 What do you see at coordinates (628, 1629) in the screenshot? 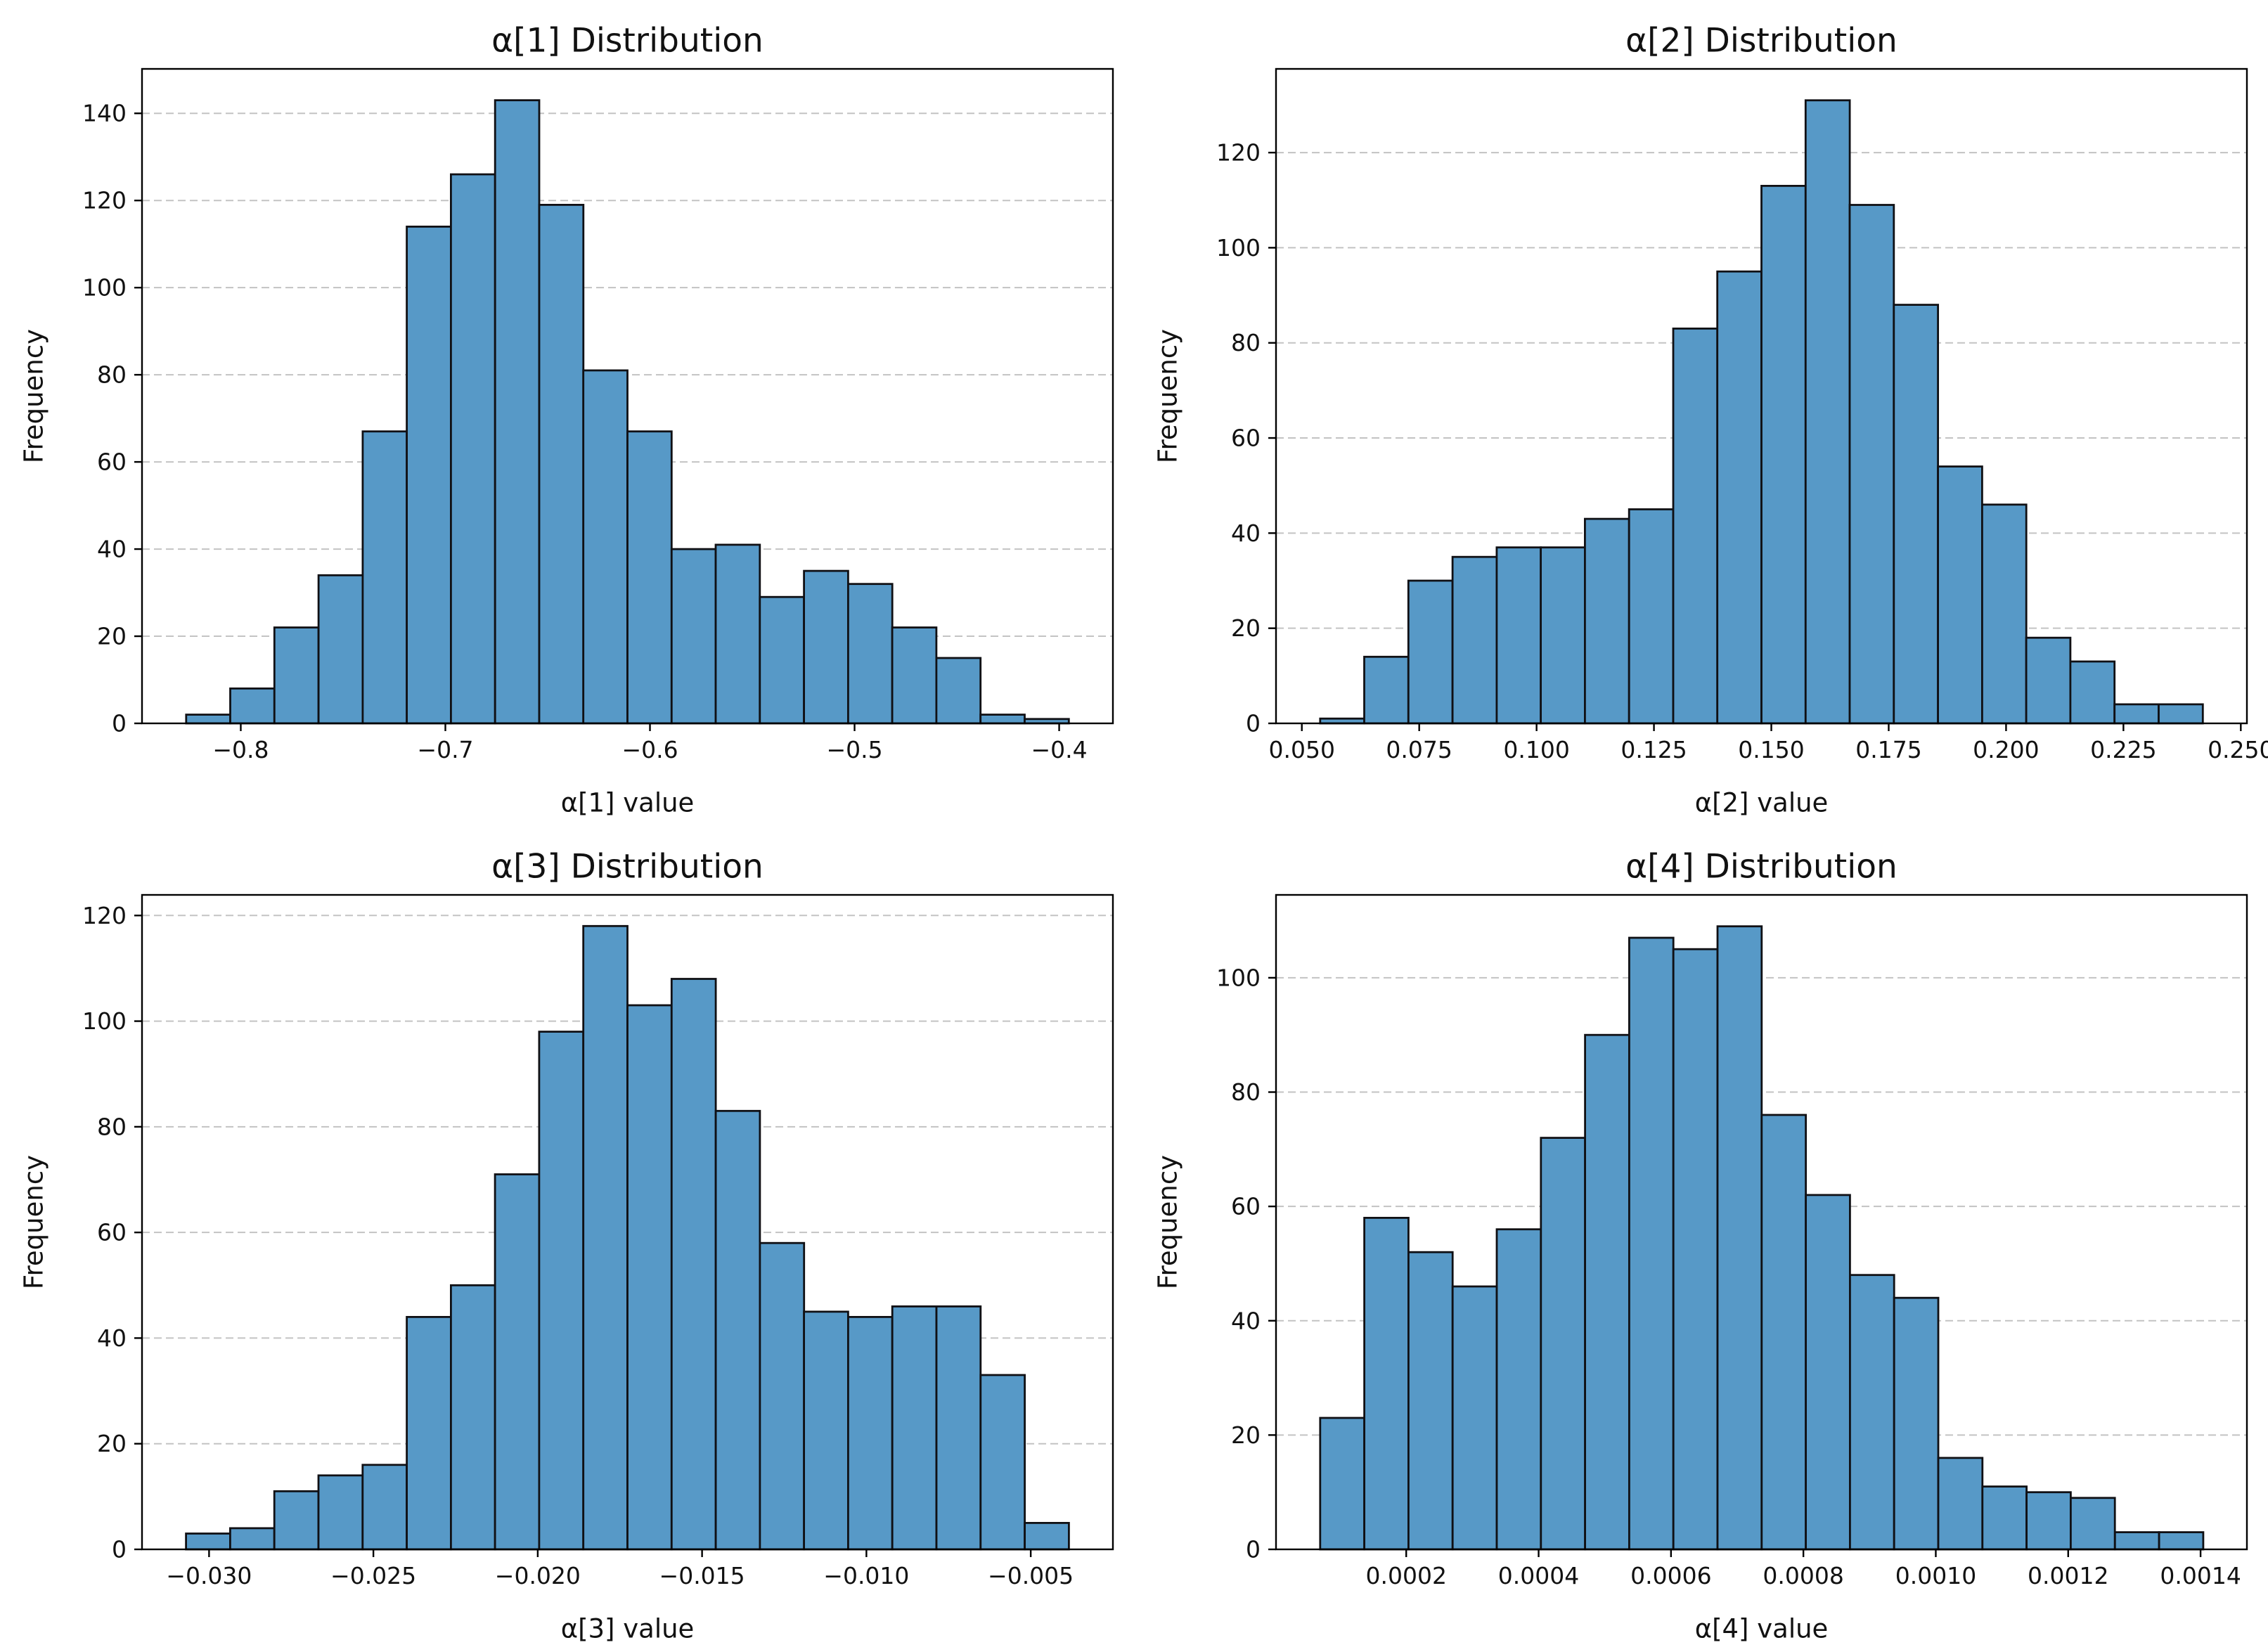
I see `x-axis-label: α[3] value` at bounding box center [628, 1629].